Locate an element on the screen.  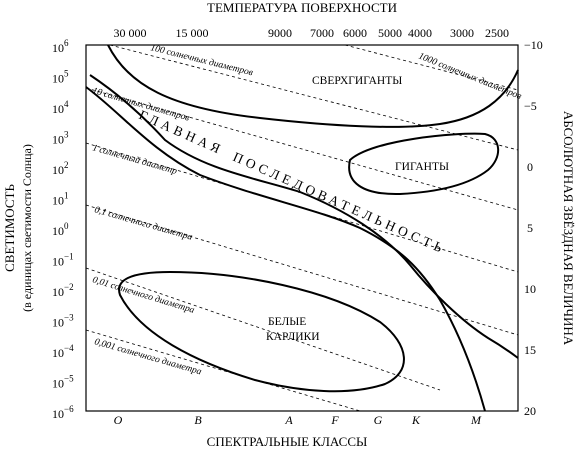
giants-label: ГИГАНТЫ is located at coordinates (422, 167).